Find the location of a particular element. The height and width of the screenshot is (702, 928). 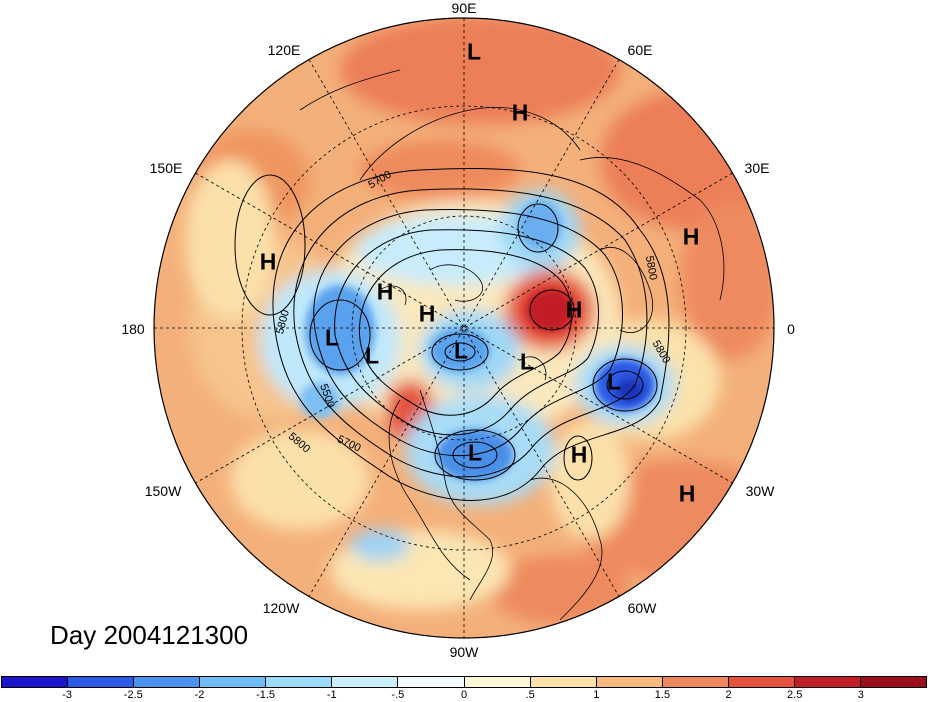

colorbar-tick-label: 2.5 is located at coordinates (795, 695).